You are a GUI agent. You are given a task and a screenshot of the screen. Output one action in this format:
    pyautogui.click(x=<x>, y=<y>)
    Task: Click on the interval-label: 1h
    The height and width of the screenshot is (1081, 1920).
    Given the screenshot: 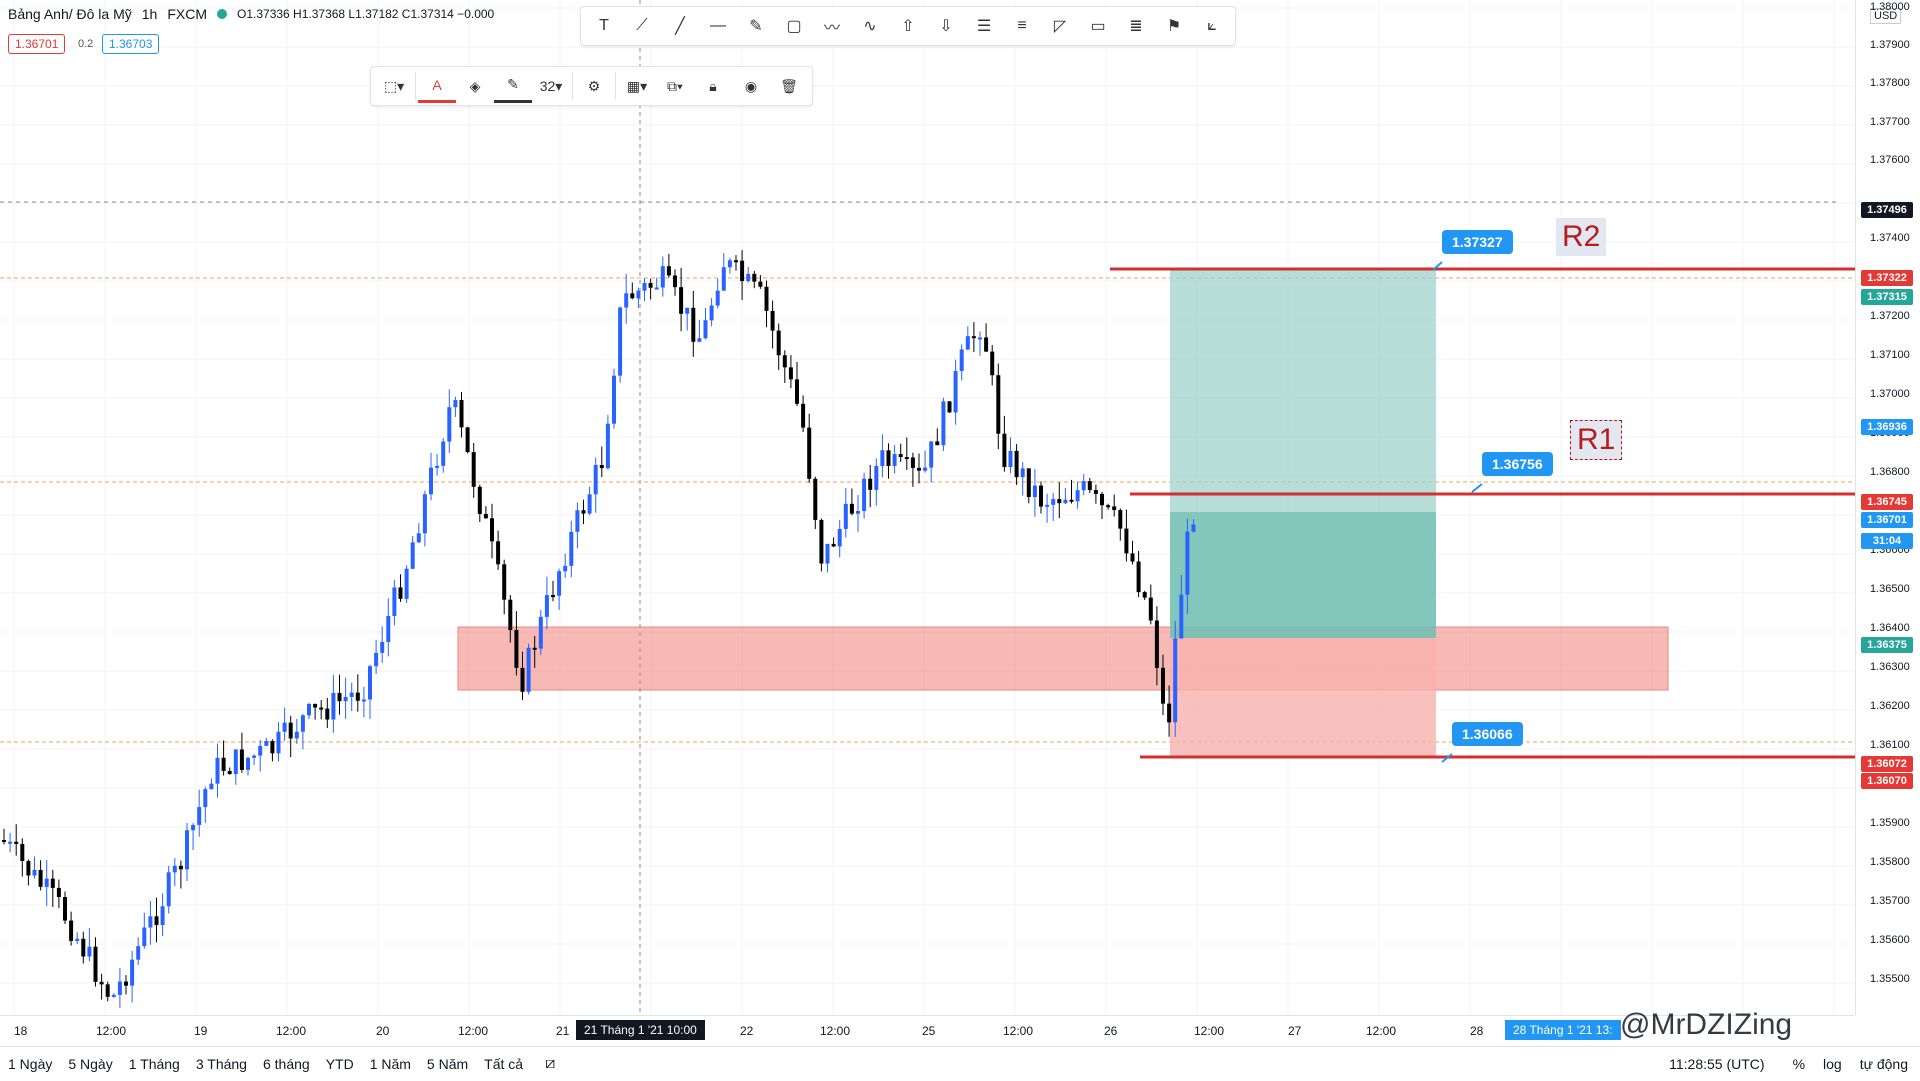 What is the action you would take?
    pyautogui.click(x=149, y=14)
    